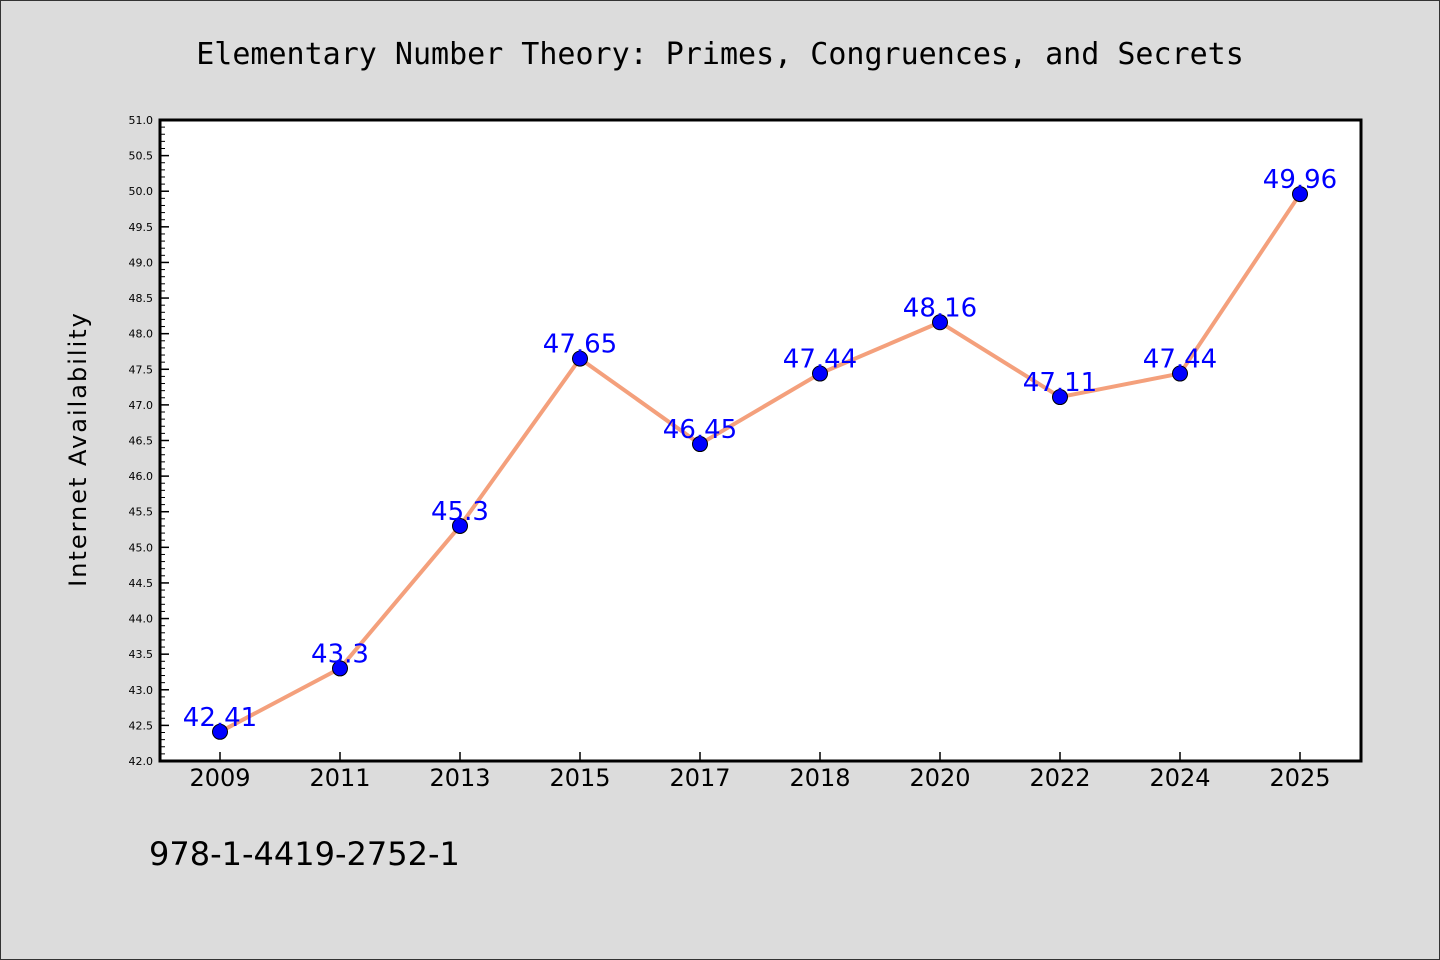 Image resolution: width=1440 pixels, height=960 pixels. I want to click on y-tick-label: 44.5, so click(141, 583).